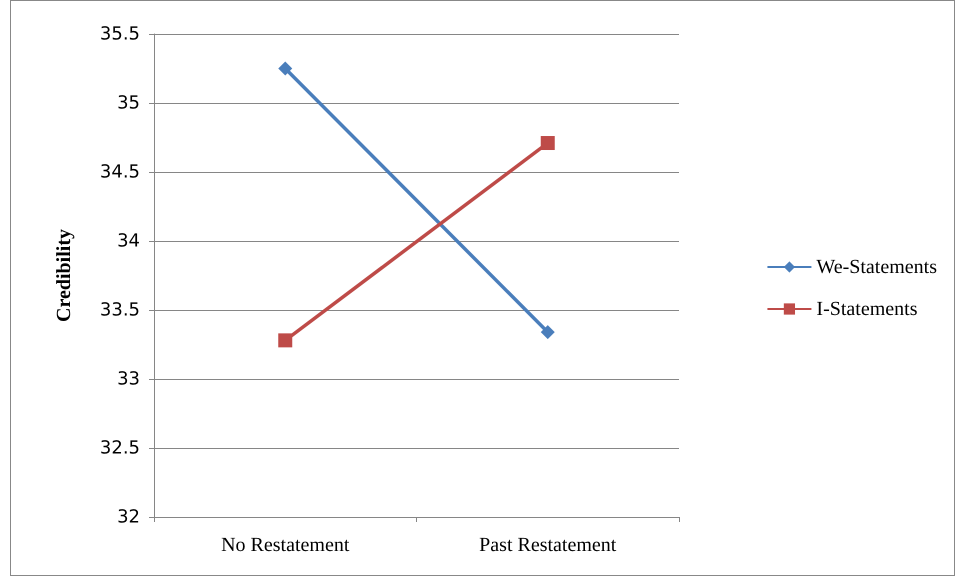 The image size is (958, 579). Describe the element at coordinates (867, 309) in the screenshot. I see `legend-label: I-Statements` at that location.